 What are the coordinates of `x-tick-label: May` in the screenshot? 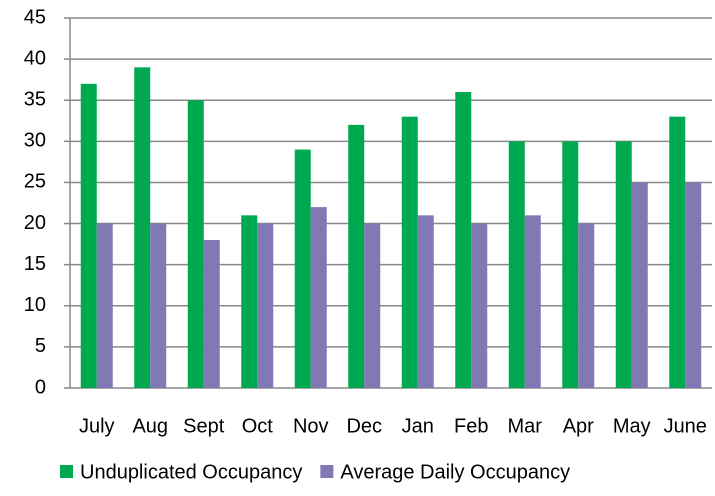 It's located at (632, 426).